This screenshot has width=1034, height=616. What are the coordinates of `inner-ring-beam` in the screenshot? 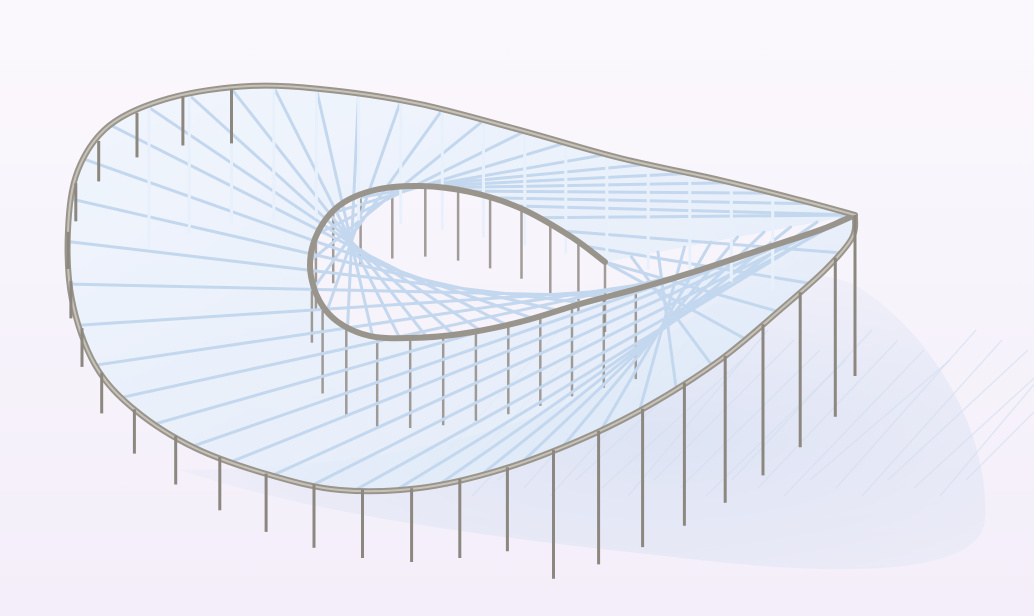 It's located at (582, 262).